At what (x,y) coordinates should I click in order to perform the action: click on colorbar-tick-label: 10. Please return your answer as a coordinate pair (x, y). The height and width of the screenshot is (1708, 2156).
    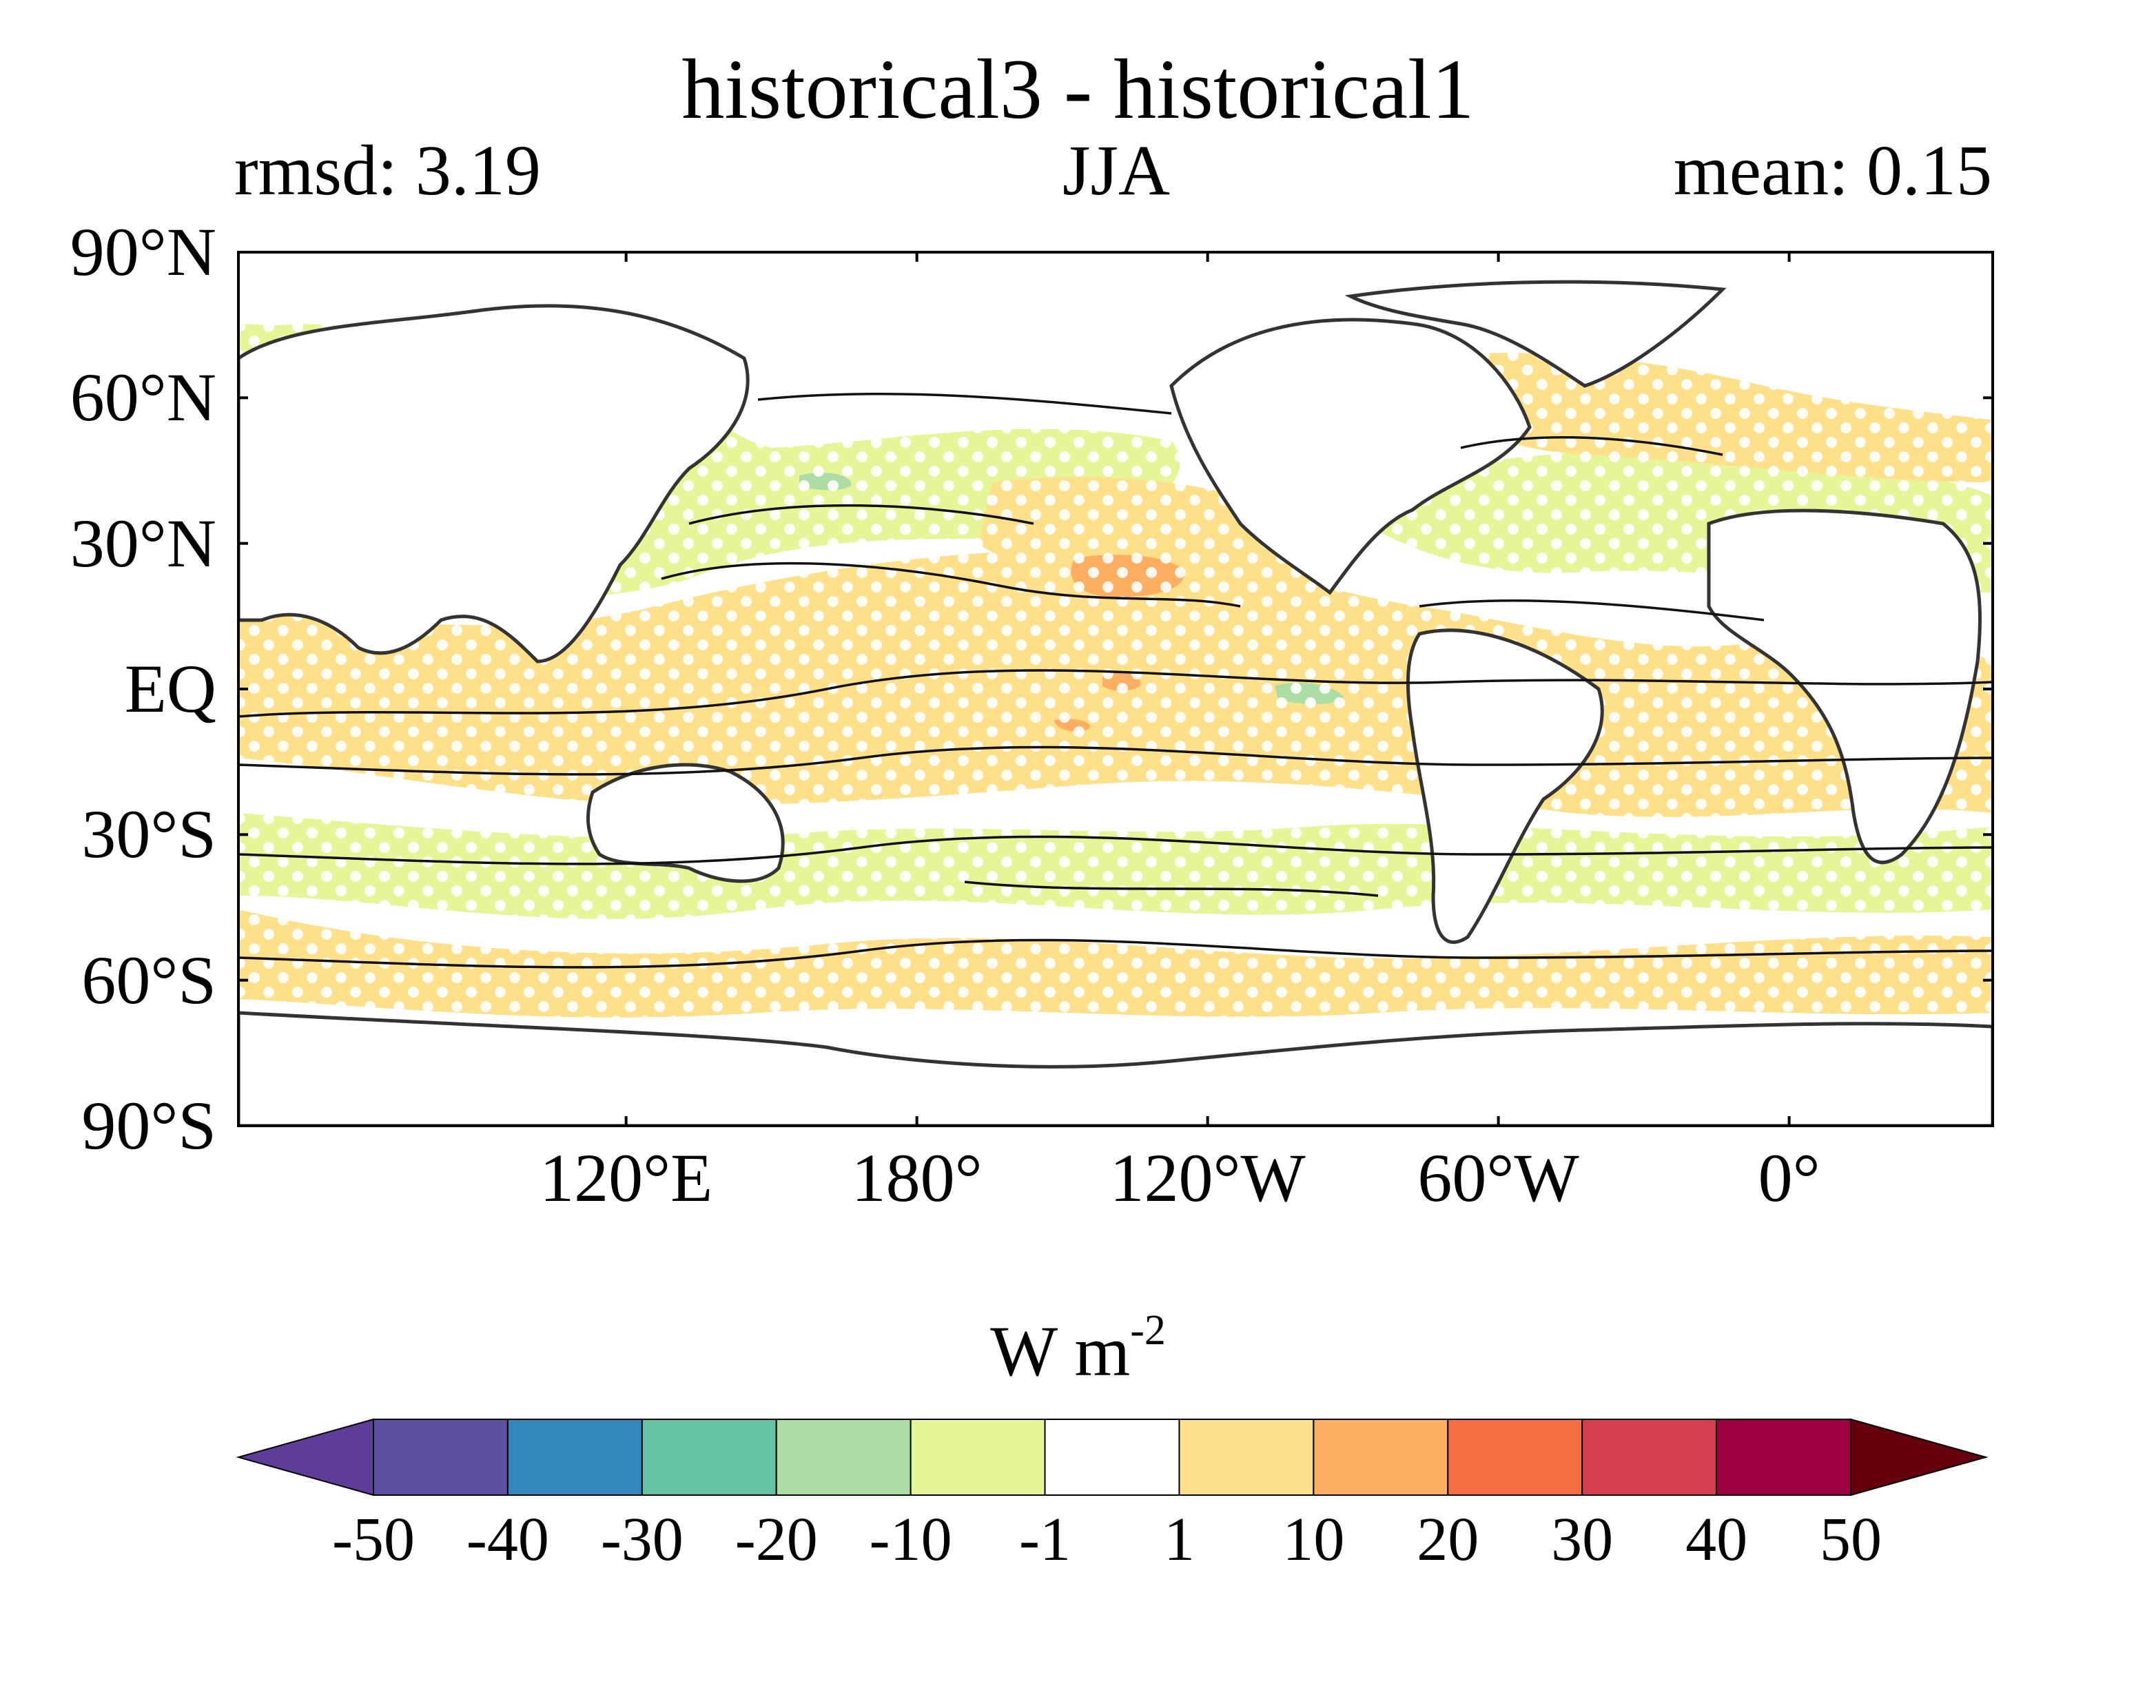
    Looking at the image, I should click on (1313, 1539).